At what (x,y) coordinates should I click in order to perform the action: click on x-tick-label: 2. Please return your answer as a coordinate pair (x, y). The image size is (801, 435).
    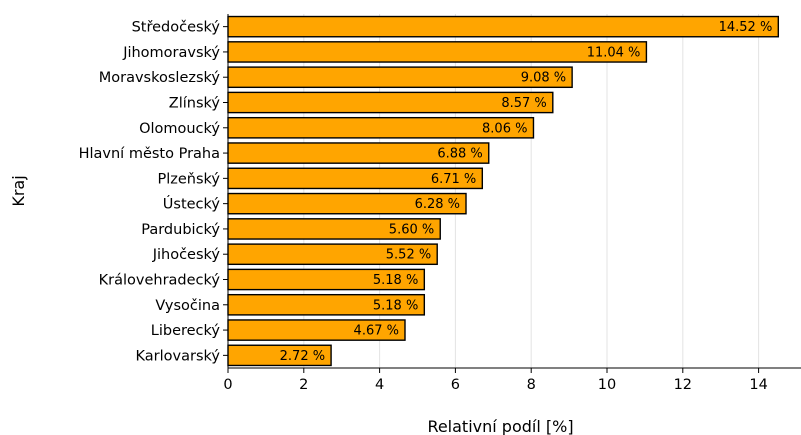
    Looking at the image, I should click on (303, 385).